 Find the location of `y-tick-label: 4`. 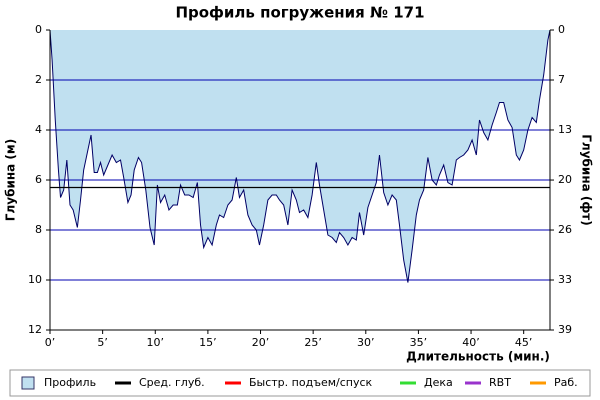

y-tick-label: 4 is located at coordinates (38, 129).